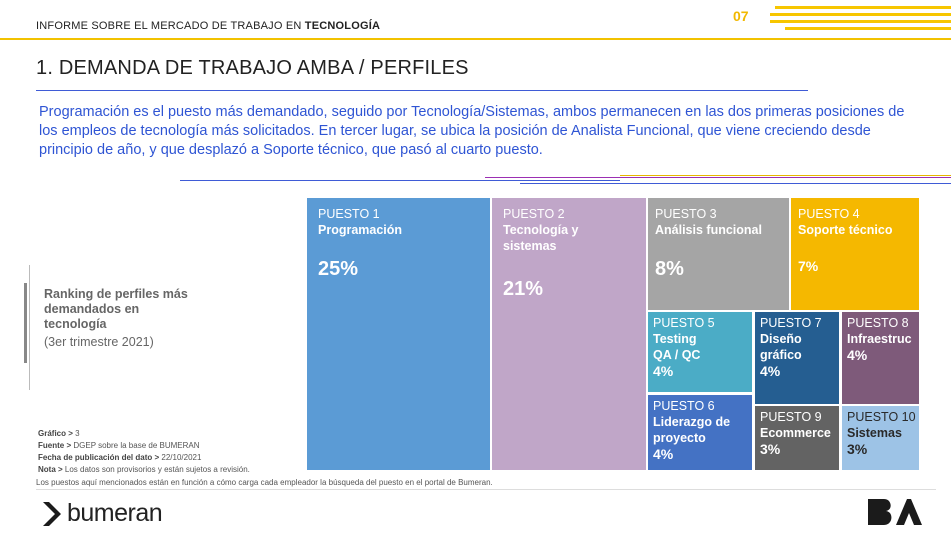  Describe the element at coordinates (475, 39) in the screenshot. I see `header-divider` at that location.